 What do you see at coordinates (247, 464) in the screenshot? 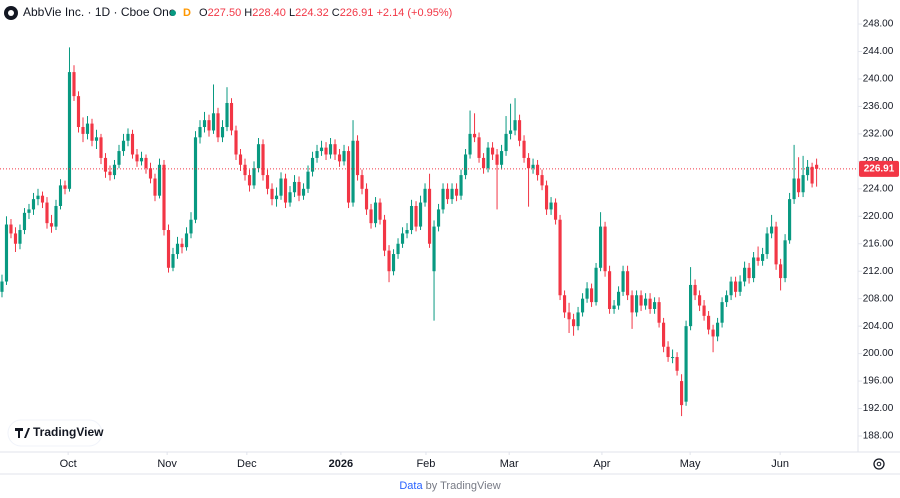
I see `x-tick-label: Dec` at bounding box center [247, 464].